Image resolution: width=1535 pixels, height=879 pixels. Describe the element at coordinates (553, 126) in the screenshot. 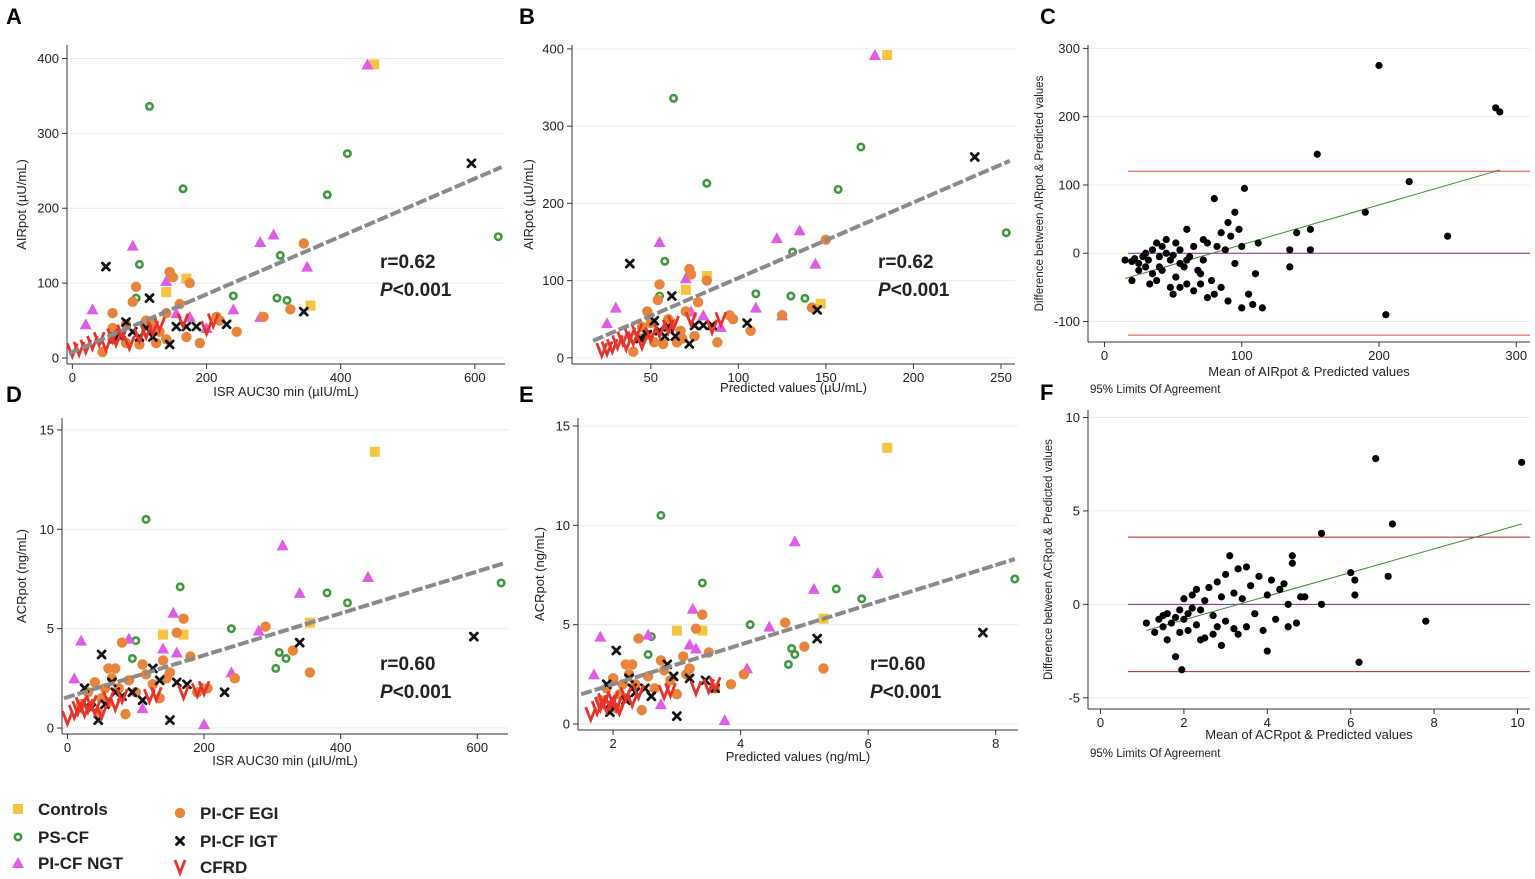

I see `y-tick-label-b: 300` at that location.